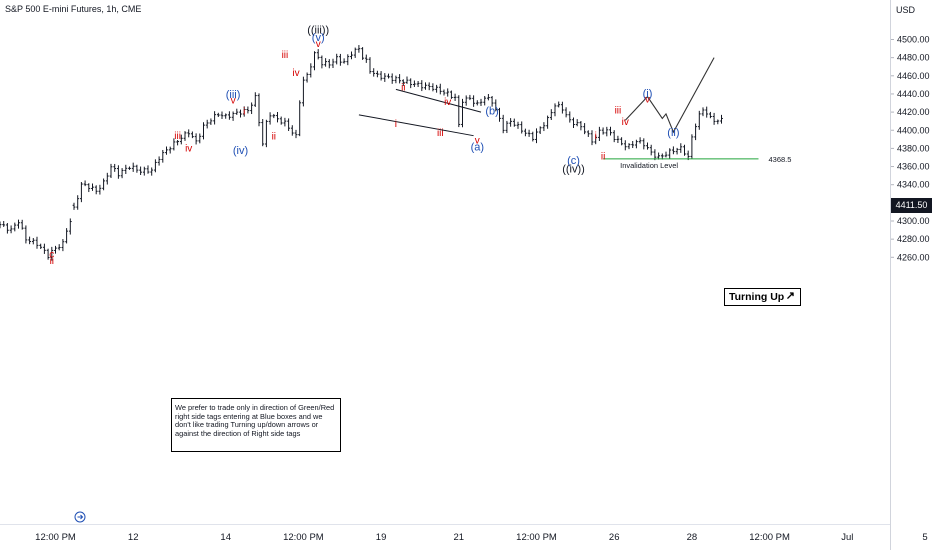 Image resolution: width=932 pixels, height=550 pixels. Describe the element at coordinates (133, 537) in the screenshot. I see `time-tick-label: 12` at that location.